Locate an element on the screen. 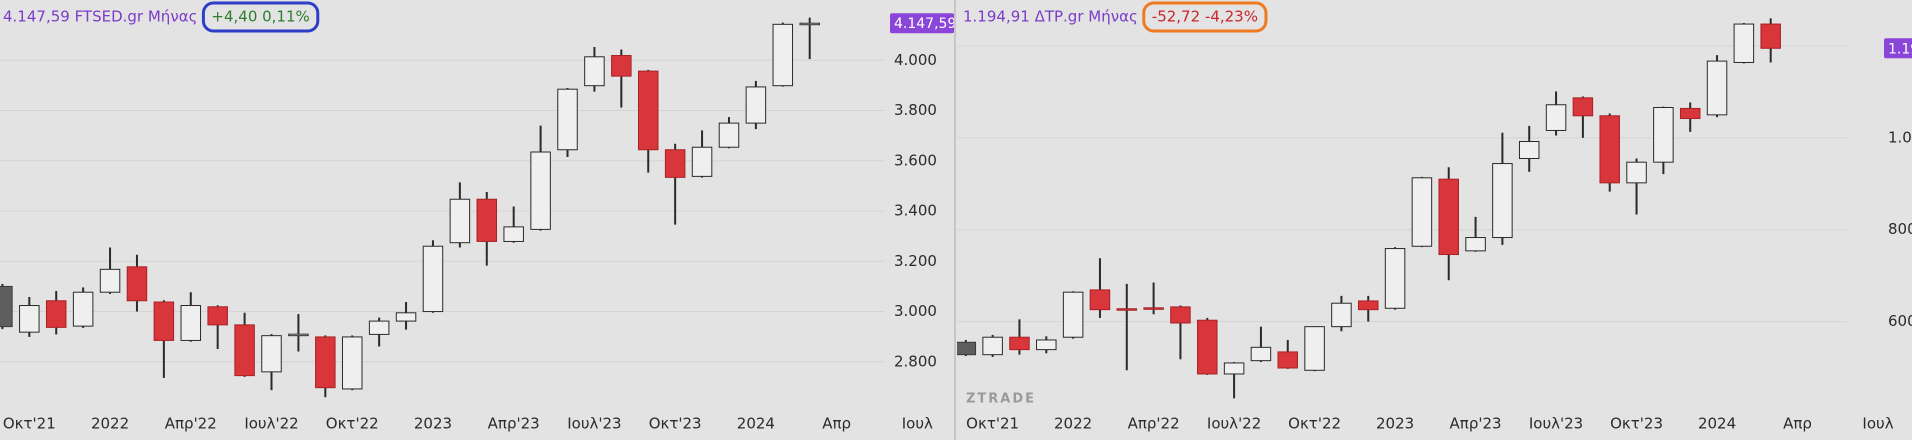 The image size is (1912, 440). y-tick-label: 1.000 is located at coordinates (1900, 137).